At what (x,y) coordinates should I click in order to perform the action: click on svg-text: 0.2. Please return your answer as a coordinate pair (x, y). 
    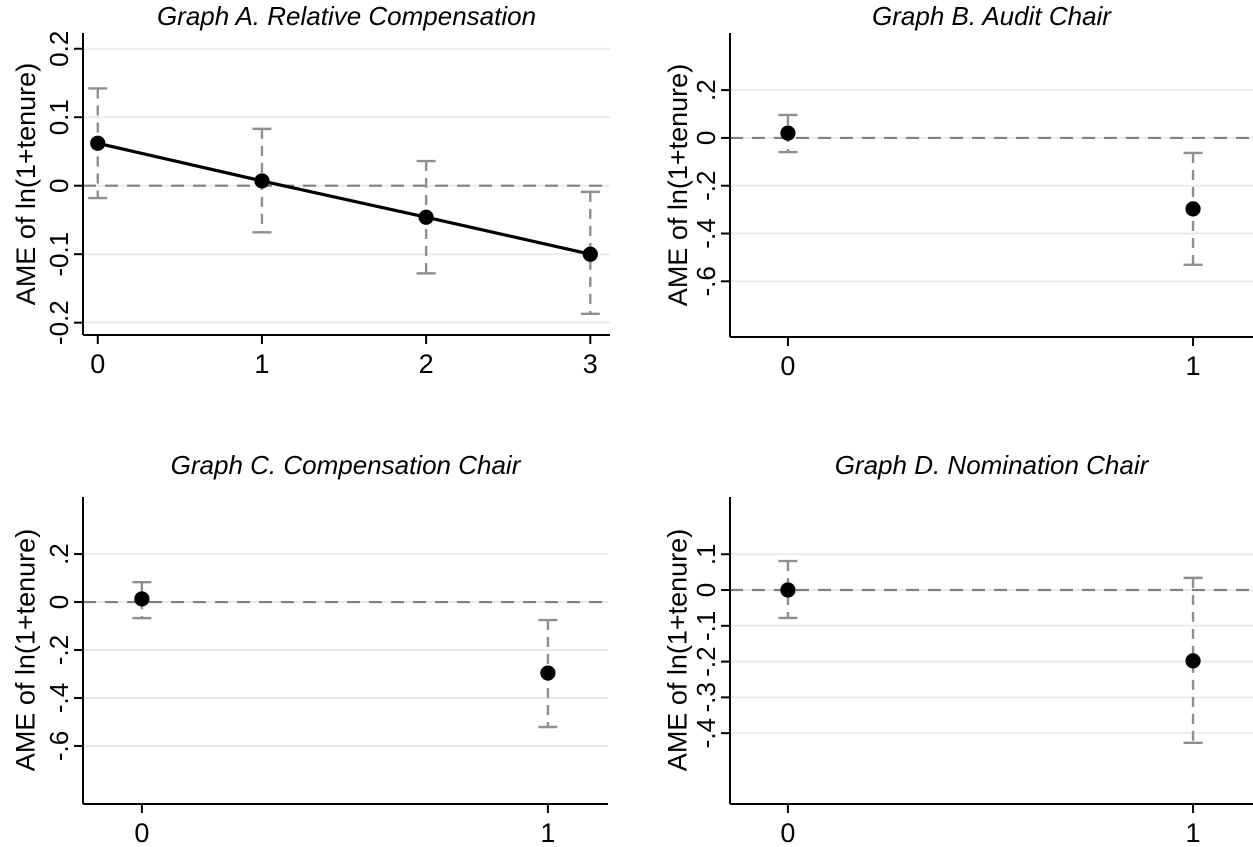
    Looking at the image, I should click on (59, 49).